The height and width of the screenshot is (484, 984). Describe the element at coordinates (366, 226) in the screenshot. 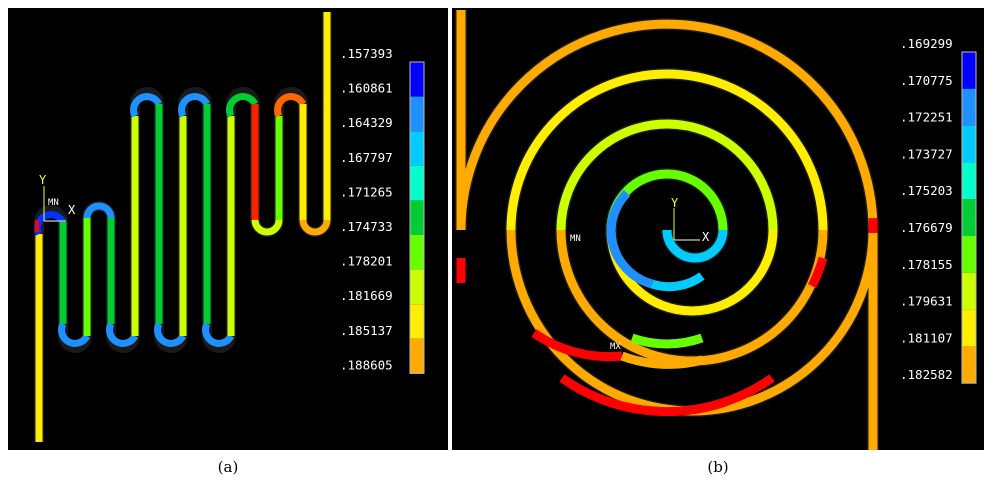

I see `legend-value: .174733` at that location.